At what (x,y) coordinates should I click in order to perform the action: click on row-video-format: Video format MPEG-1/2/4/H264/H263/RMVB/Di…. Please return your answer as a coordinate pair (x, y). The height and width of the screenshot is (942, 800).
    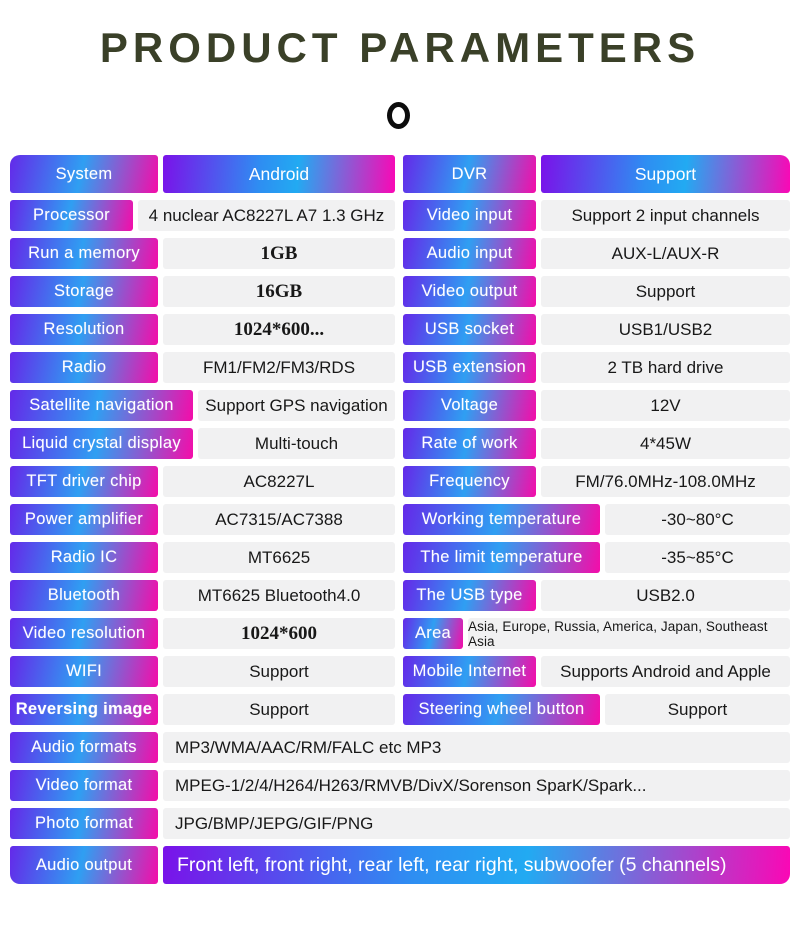
    Looking at the image, I should click on (400, 785).